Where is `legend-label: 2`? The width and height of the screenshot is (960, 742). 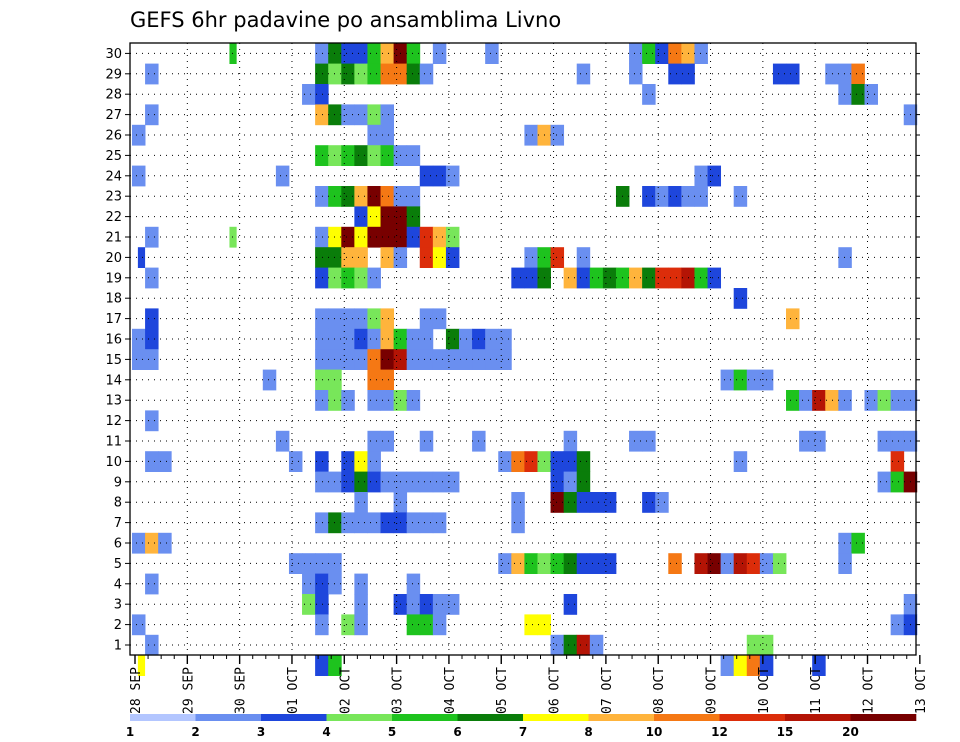
legend-label: 2 is located at coordinates (195, 732).